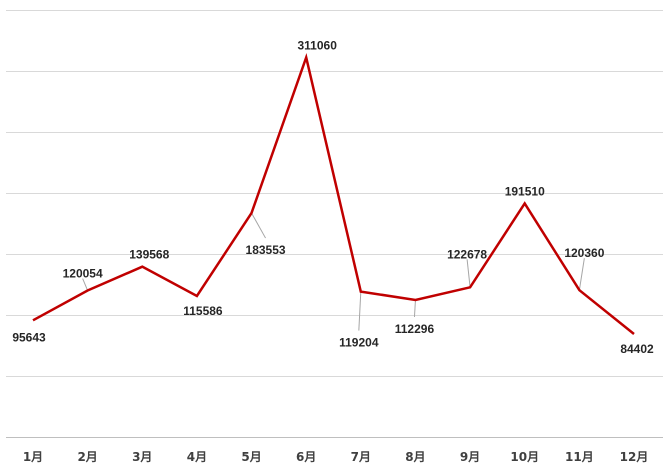 The height and width of the screenshot is (474, 669). Describe the element at coordinates (634, 457) in the screenshot. I see `x-tick-label: 12月` at that location.